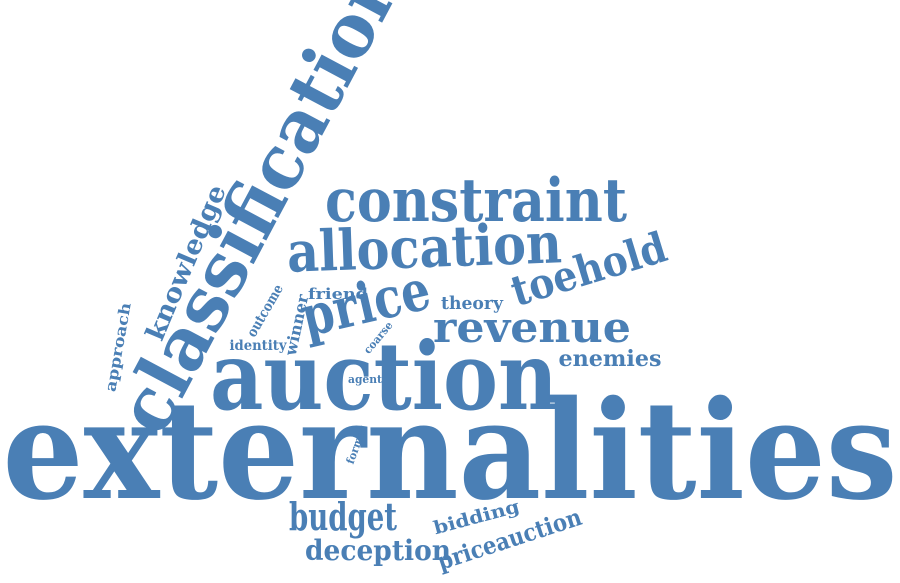 This screenshot has width=900, height=583. What do you see at coordinates (424, 248) in the screenshot?
I see `word-allocation: allocation` at bounding box center [424, 248].